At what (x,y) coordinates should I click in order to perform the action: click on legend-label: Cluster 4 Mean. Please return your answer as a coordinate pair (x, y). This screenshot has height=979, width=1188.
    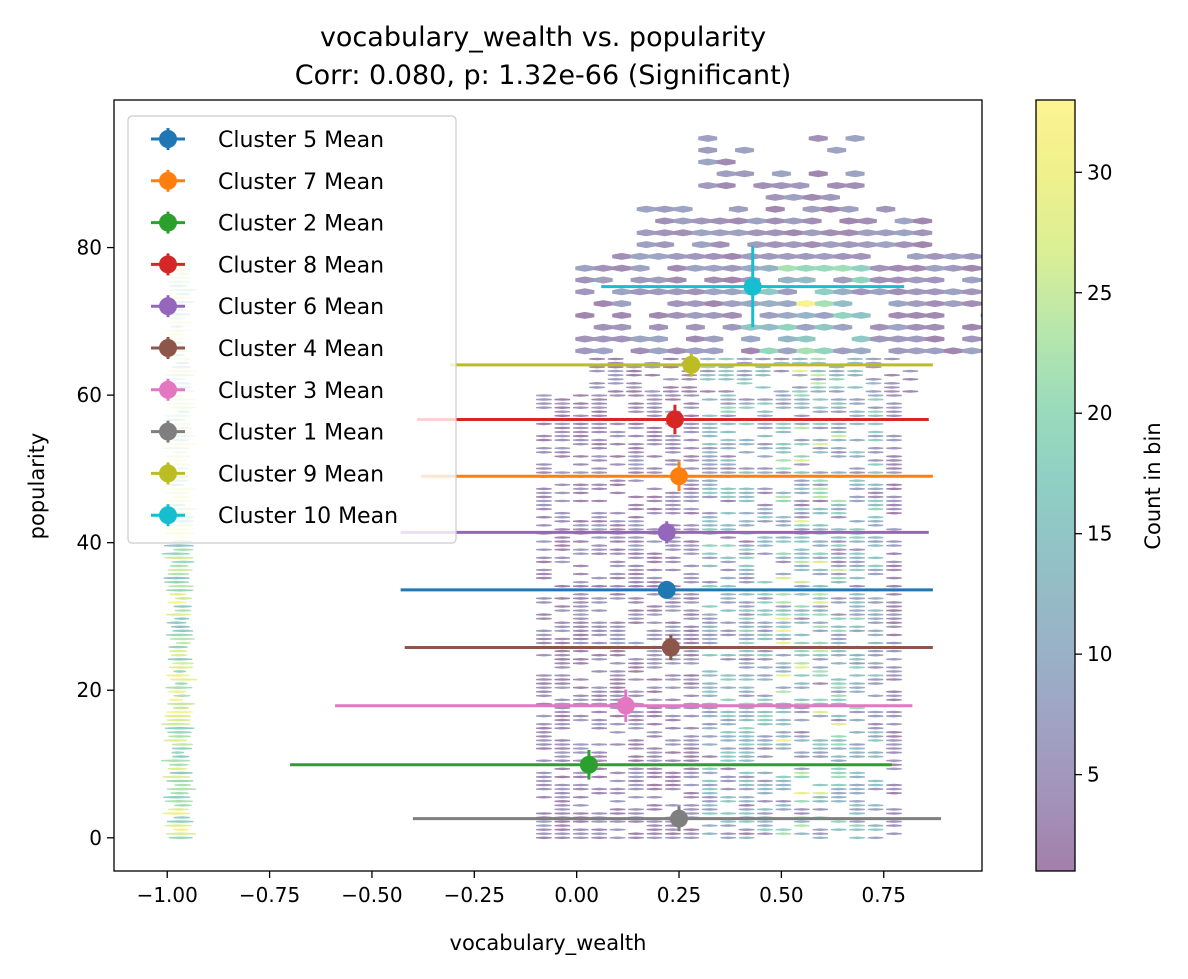
    Looking at the image, I should click on (301, 349).